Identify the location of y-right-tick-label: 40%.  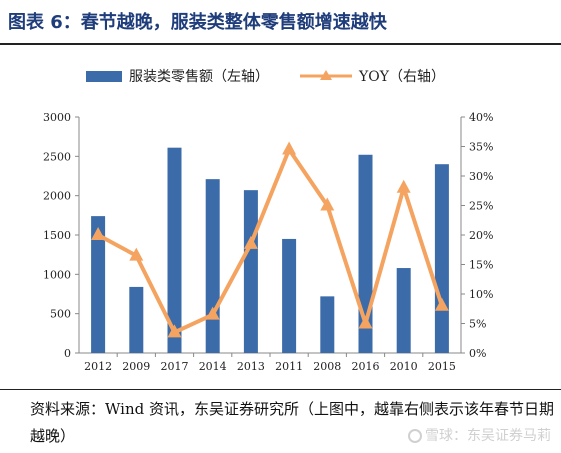
(481, 117).